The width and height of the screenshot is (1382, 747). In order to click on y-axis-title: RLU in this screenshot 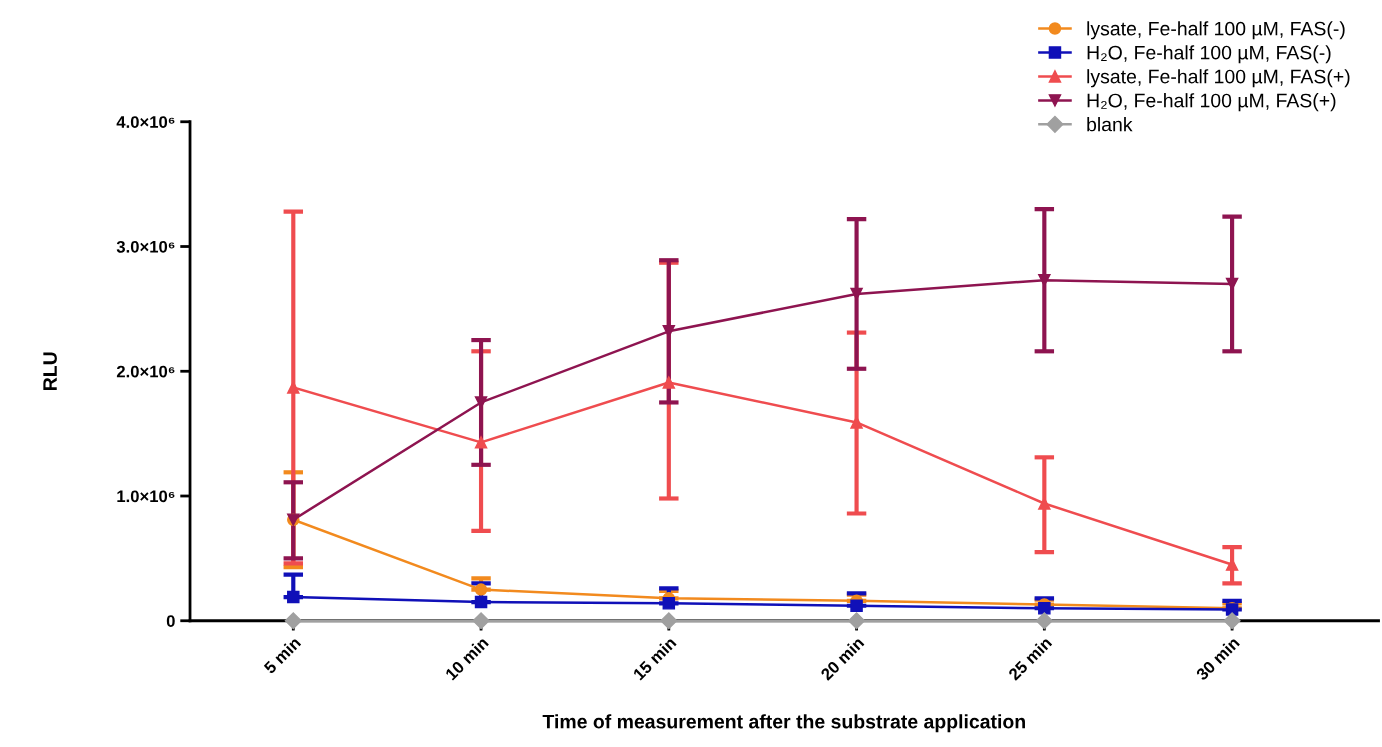, I will do `click(50, 371)`.